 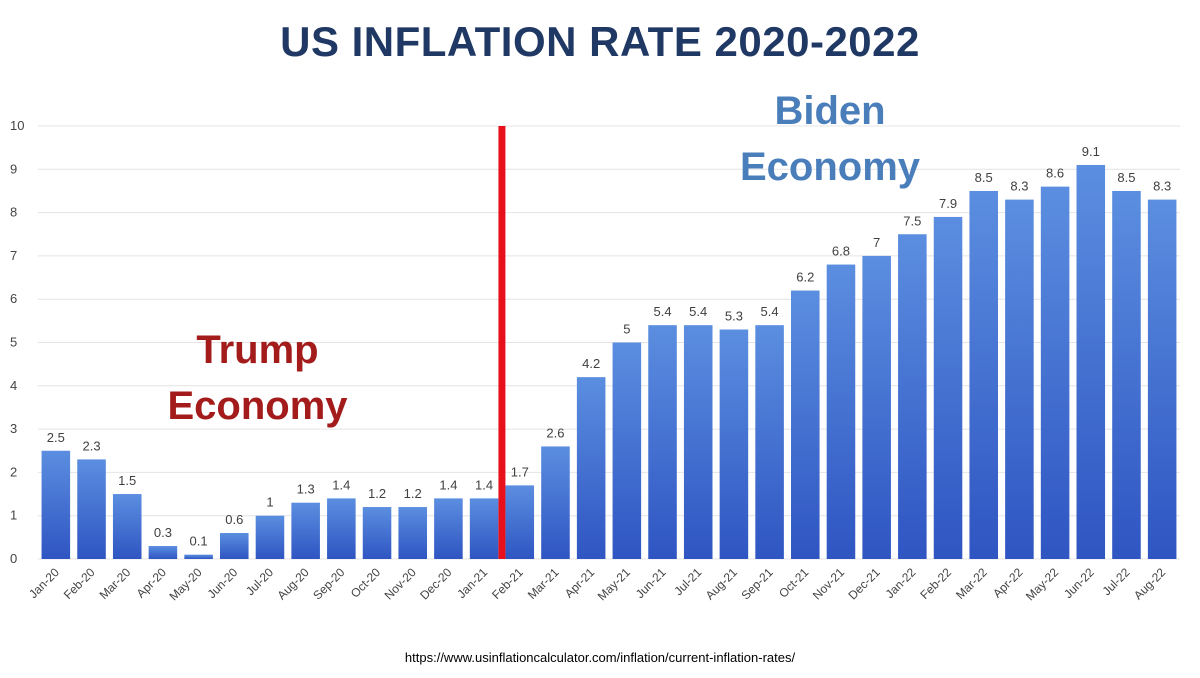 I want to click on y-tick-label: 1, so click(x=13, y=515).